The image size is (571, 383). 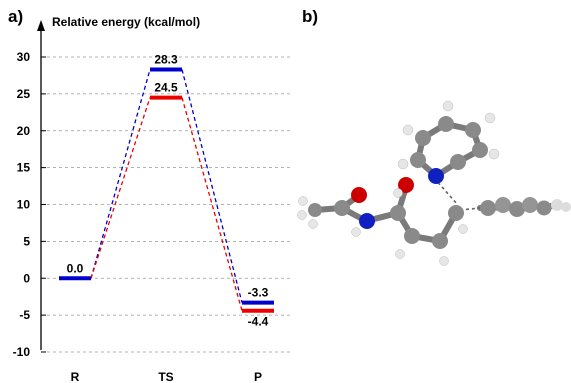 What do you see at coordinates (166, 60) in the screenshot?
I see `data-label: 28.3` at bounding box center [166, 60].